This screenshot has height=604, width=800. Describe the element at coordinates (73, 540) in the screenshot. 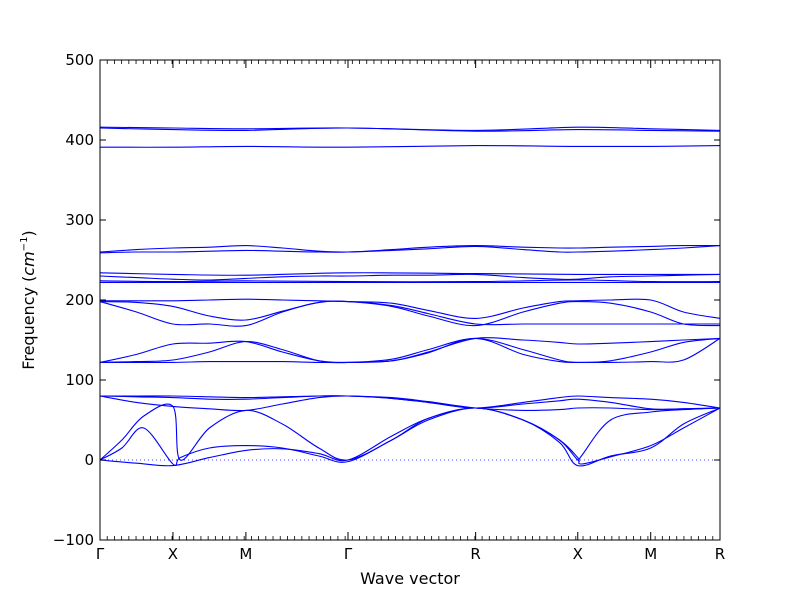

I see `y-tick-label: −100` at that location.